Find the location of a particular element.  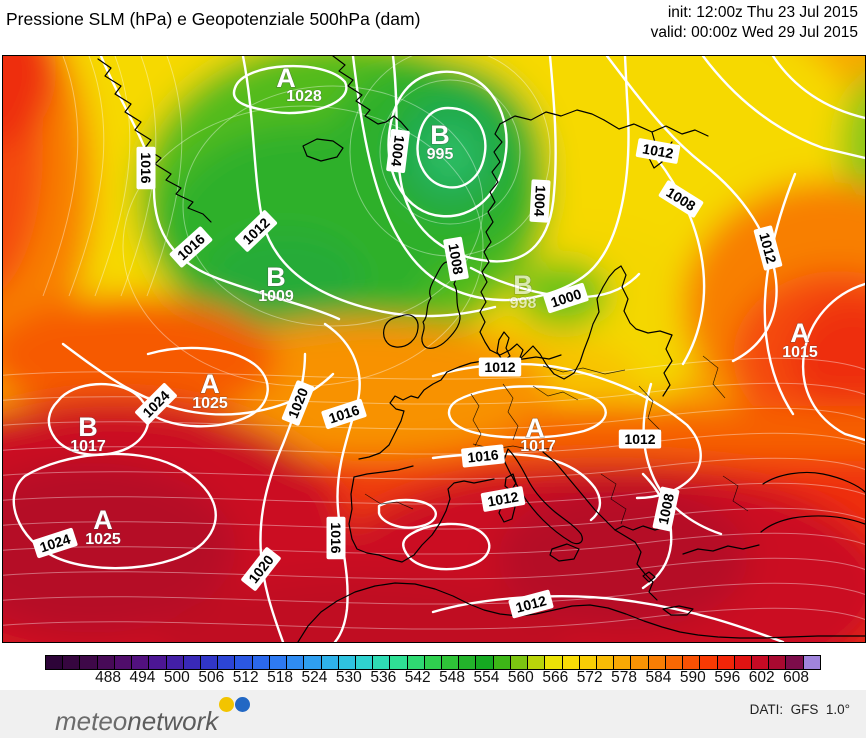

colorbar-tick-label: 596 is located at coordinates (727, 677).